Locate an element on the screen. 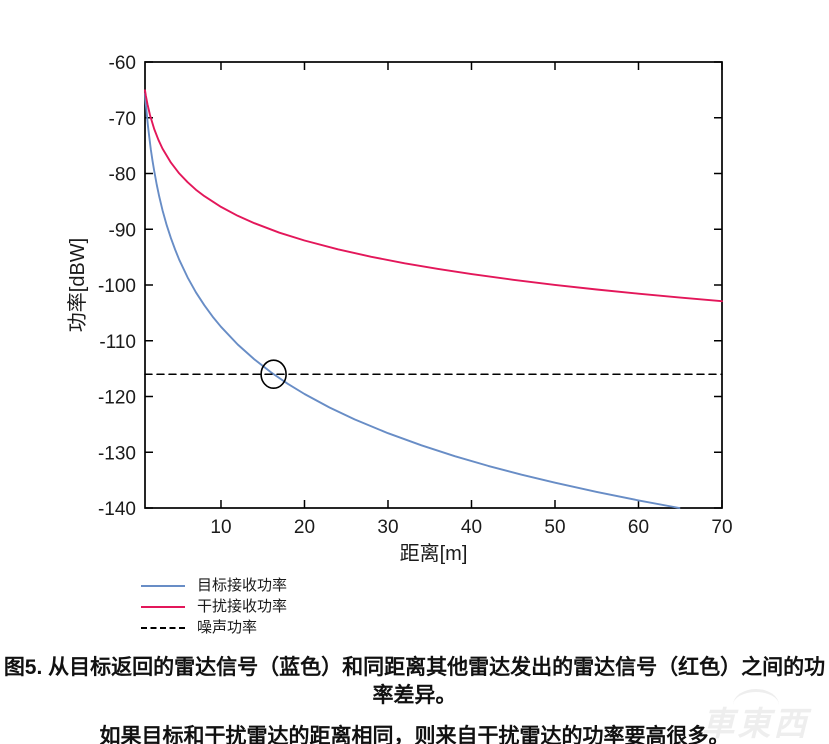 This screenshot has width=829, height=744. y-axis-label: 功率[dBW] is located at coordinates (77, 285).